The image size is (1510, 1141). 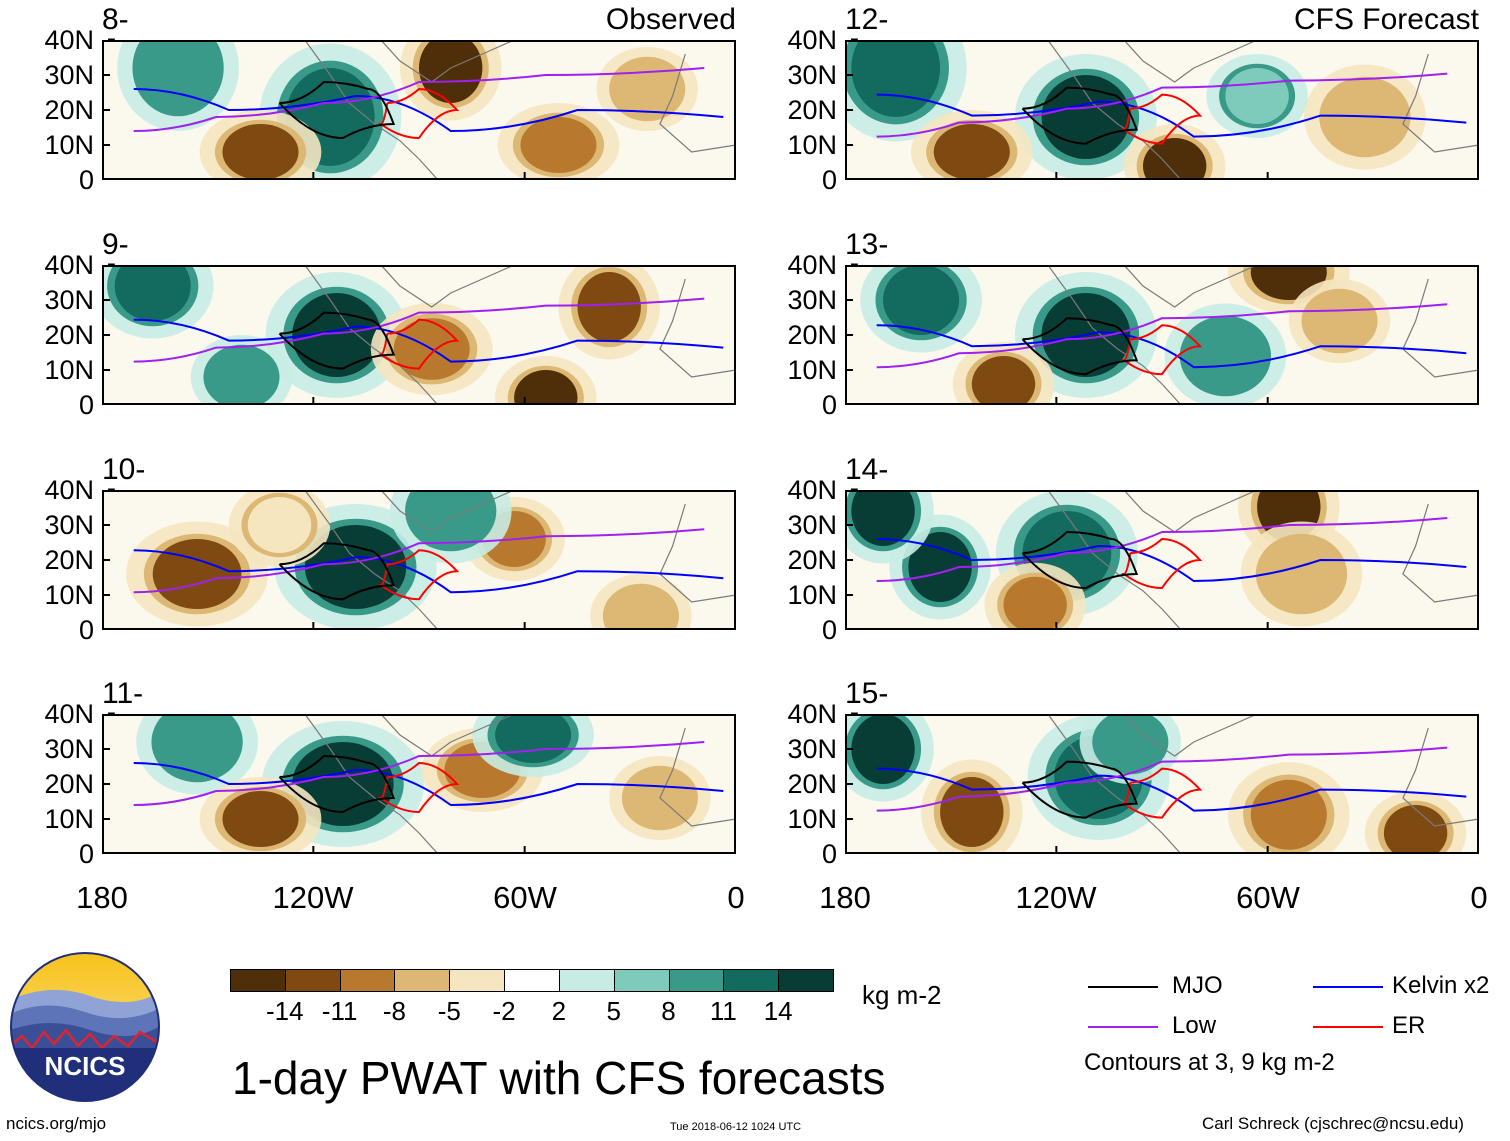 What do you see at coordinates (845, 897) in the screenshot?
I see `lon-label-180: 180` at bounding box center [845, 897].